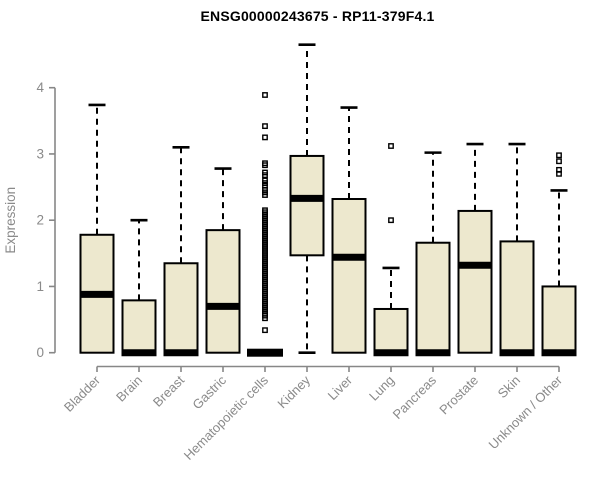  Describe the element at coordinates (40, 153) in the screenshot. I see `y-tick-label: 3` at that location.